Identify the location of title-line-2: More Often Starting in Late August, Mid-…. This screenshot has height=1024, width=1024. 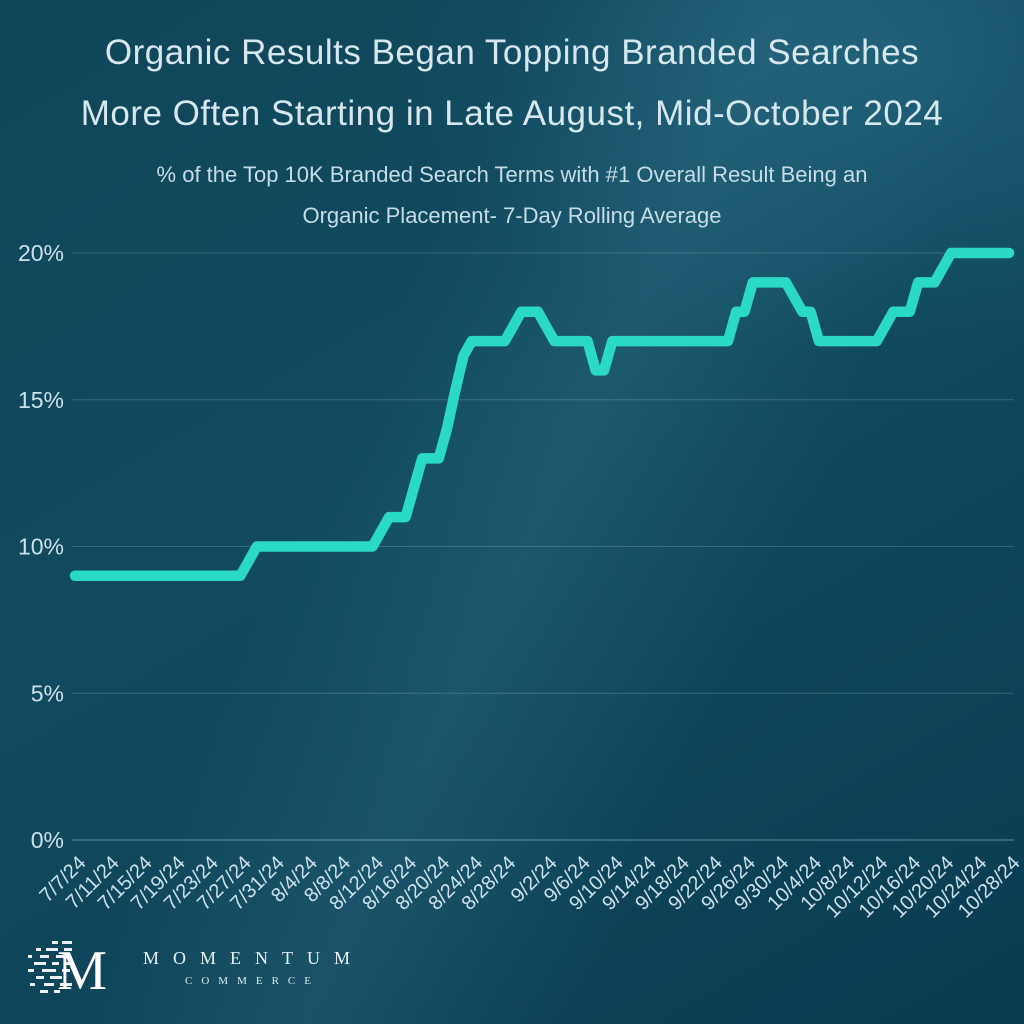
(512, 113).